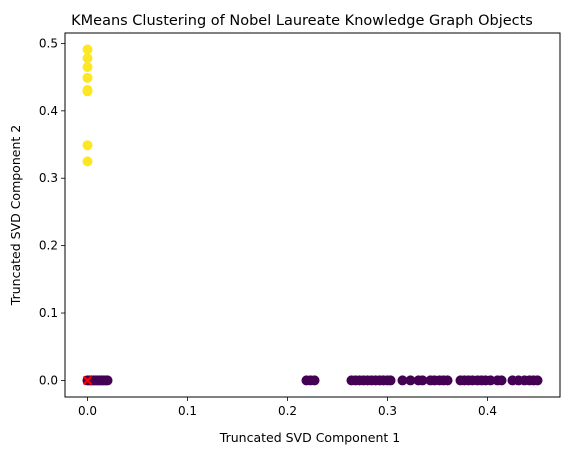 The height and width of the screenshot is (455, 583). Describe the element at coordinates (15, 215) in the screenshot. I see `y-axis-title: Truncated SVD Component 2` at that location.